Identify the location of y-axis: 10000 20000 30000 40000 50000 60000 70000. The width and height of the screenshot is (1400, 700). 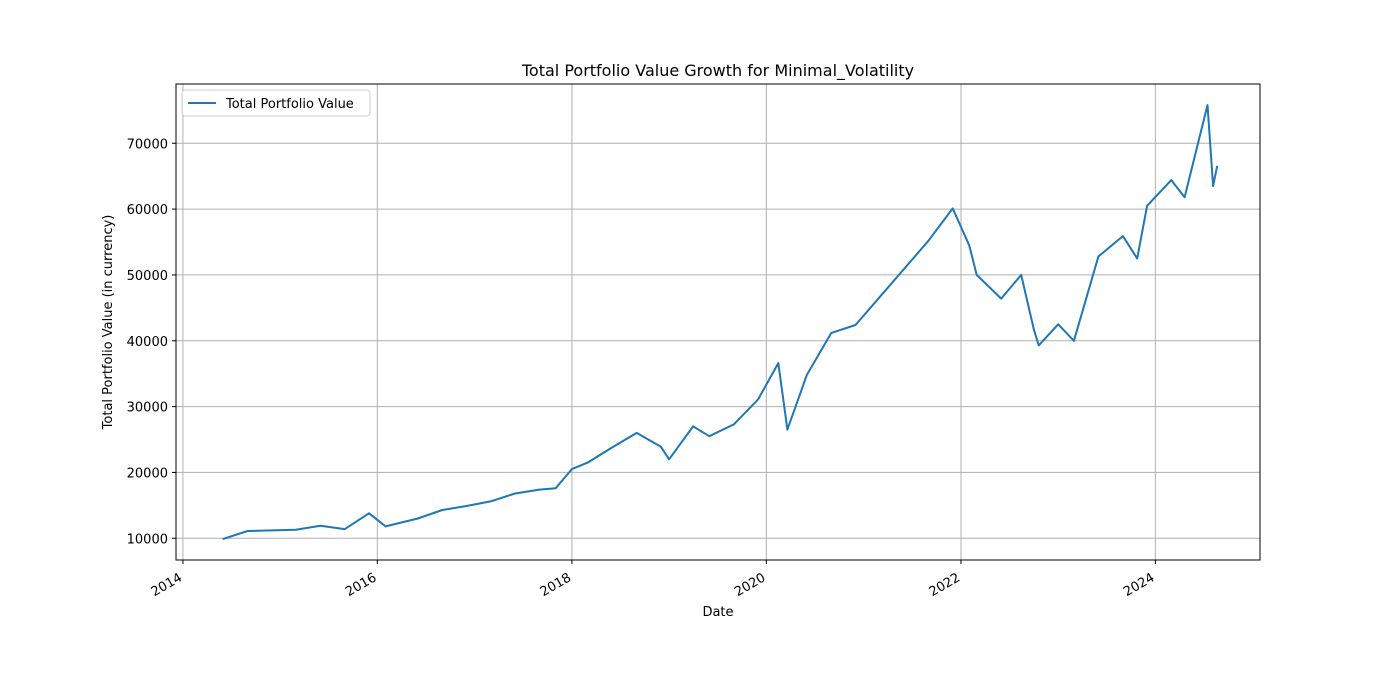
(151, 342).